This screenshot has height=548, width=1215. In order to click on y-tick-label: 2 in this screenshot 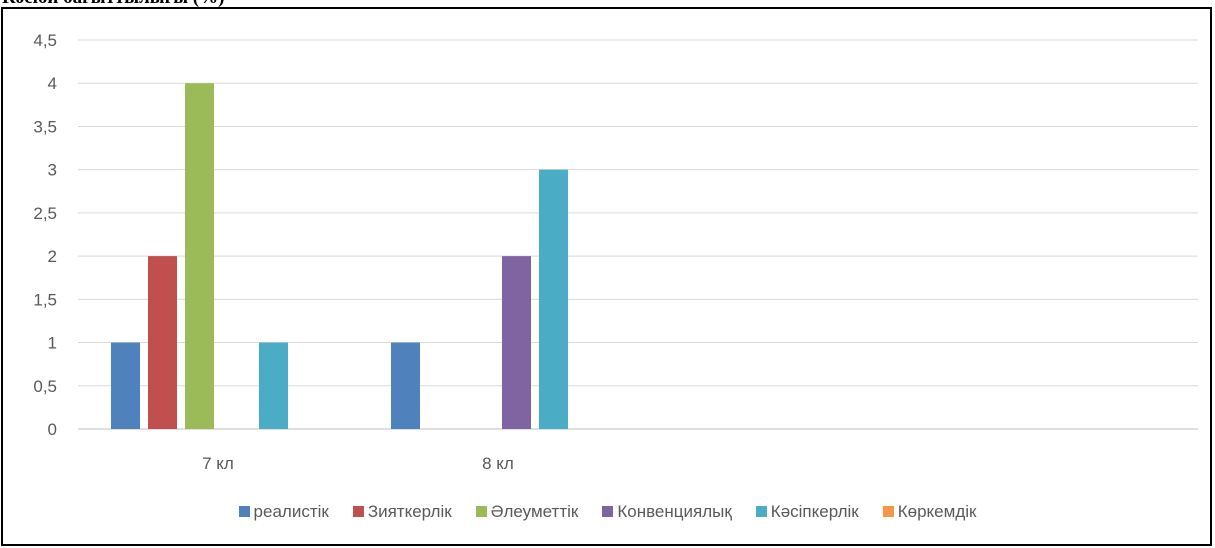, I will do `click(52, 256)`.